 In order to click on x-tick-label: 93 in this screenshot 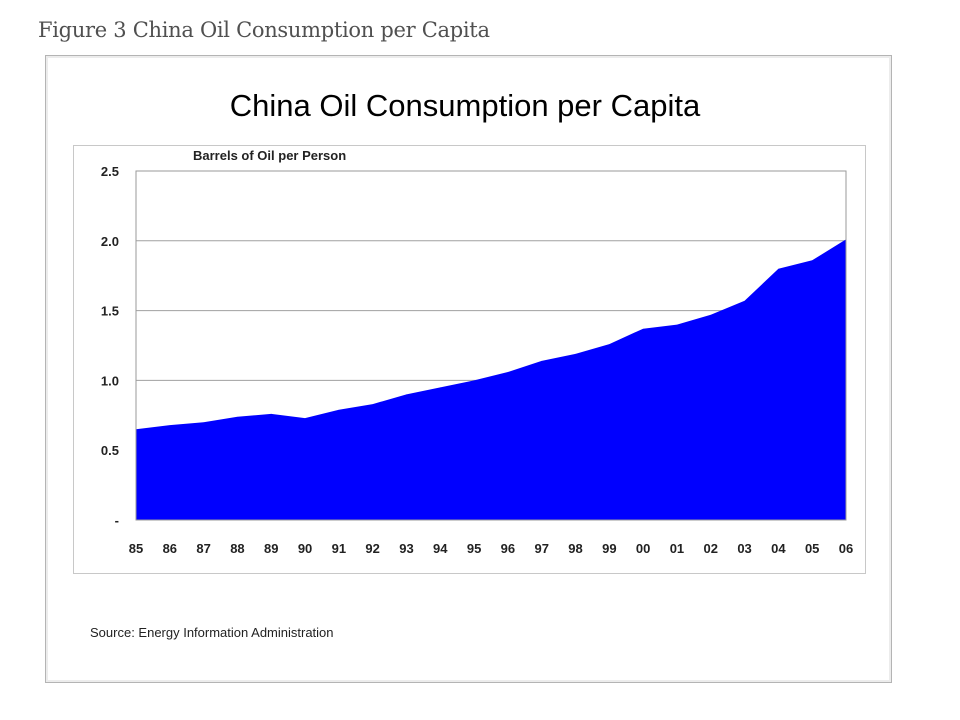, I will do `click(406, 548)`.